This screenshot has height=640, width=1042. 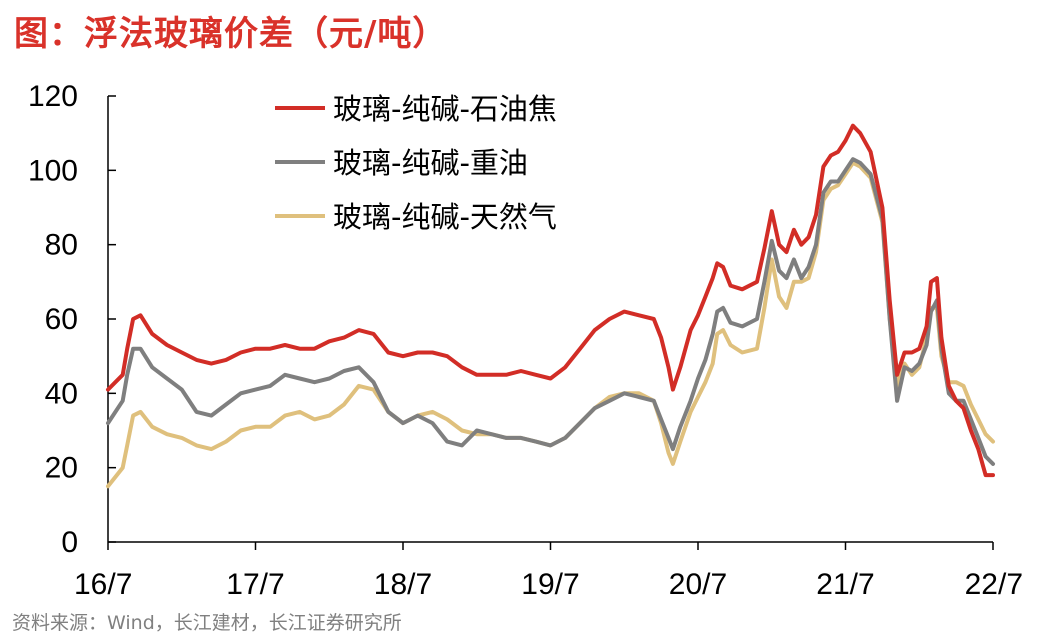 I want to click on y-tick-label: 40, so click(x=61, y=393).